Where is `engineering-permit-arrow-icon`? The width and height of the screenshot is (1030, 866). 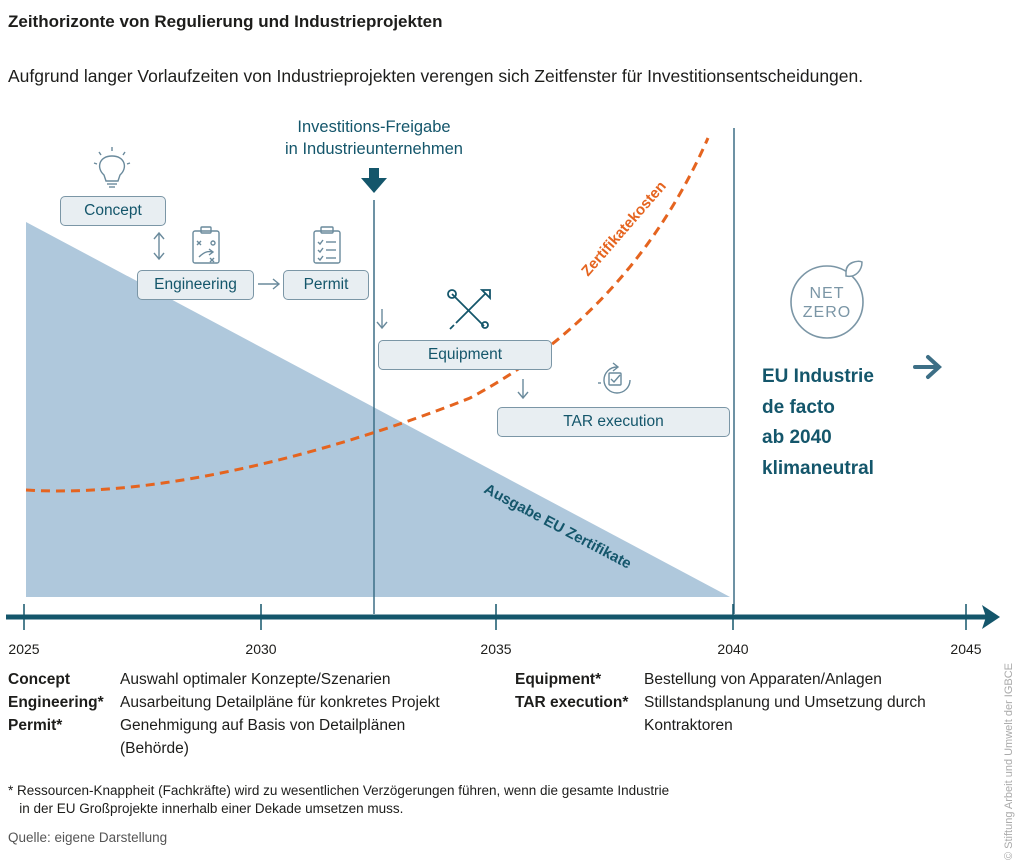
engineering-permit-arrow-icon is located at coordinates (269, 284).